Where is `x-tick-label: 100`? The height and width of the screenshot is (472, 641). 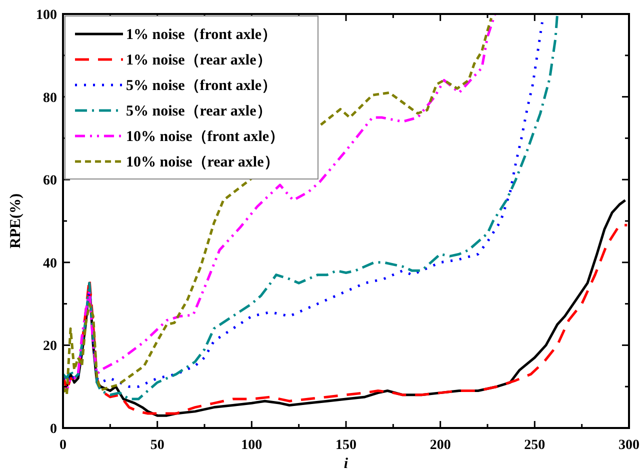 x-tick-label: 100 is located at coordinates (251, 445).